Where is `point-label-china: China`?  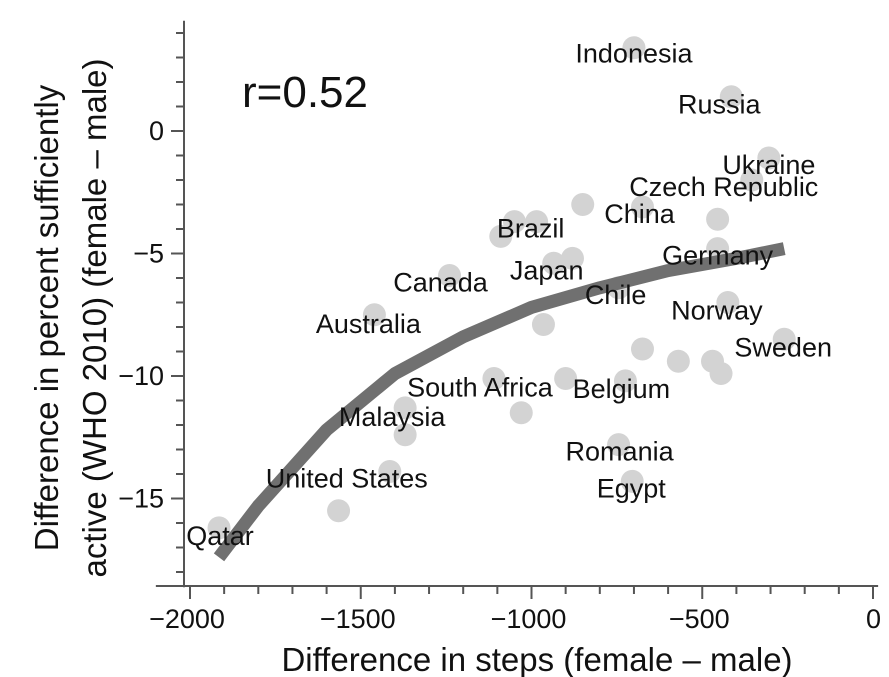
point-label-china: China is located at coordinates (640, 214).